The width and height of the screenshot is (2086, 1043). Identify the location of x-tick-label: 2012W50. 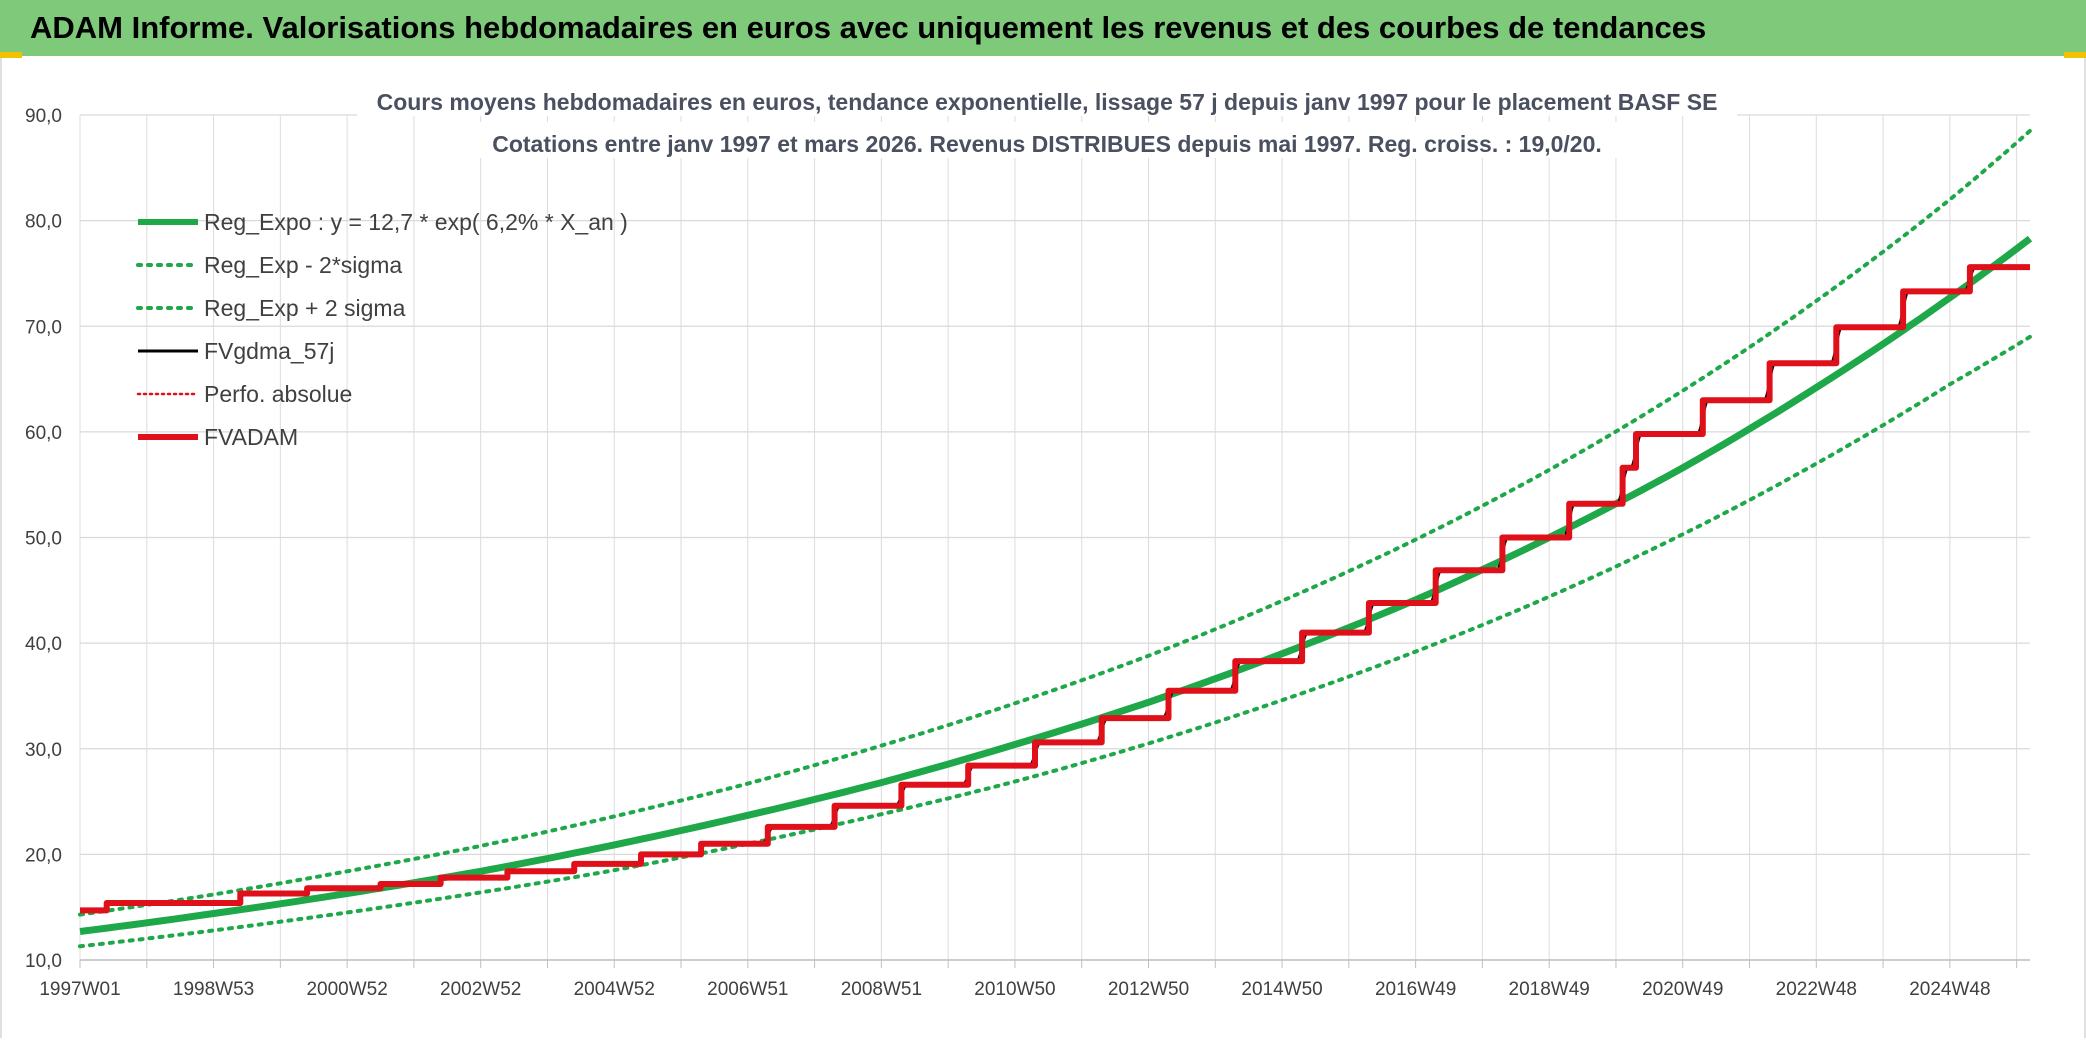
(1148, 989).